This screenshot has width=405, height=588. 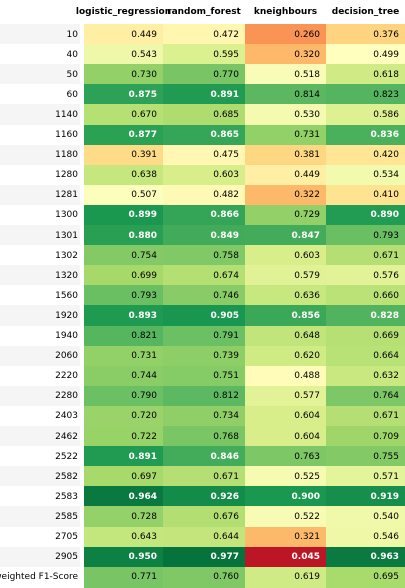 What do you see at coordinates (72, 74) in the screenshot?
I see `row-label: 50` at bounding box center [72, 74].